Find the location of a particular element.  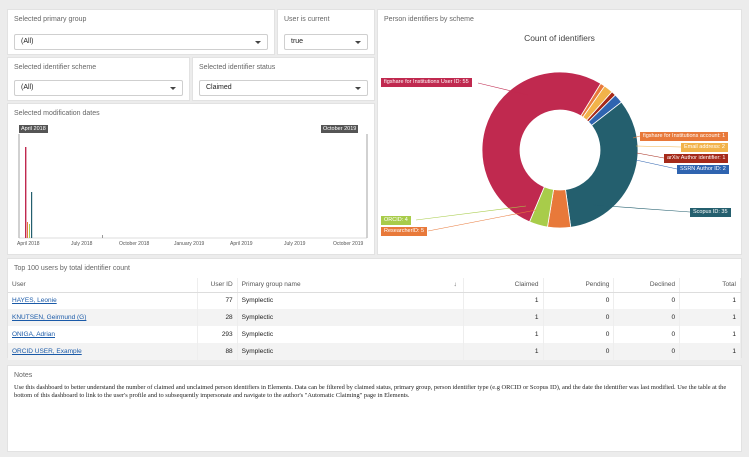

sort-descending-icon: ↓ is located at coordinates (455, 284).